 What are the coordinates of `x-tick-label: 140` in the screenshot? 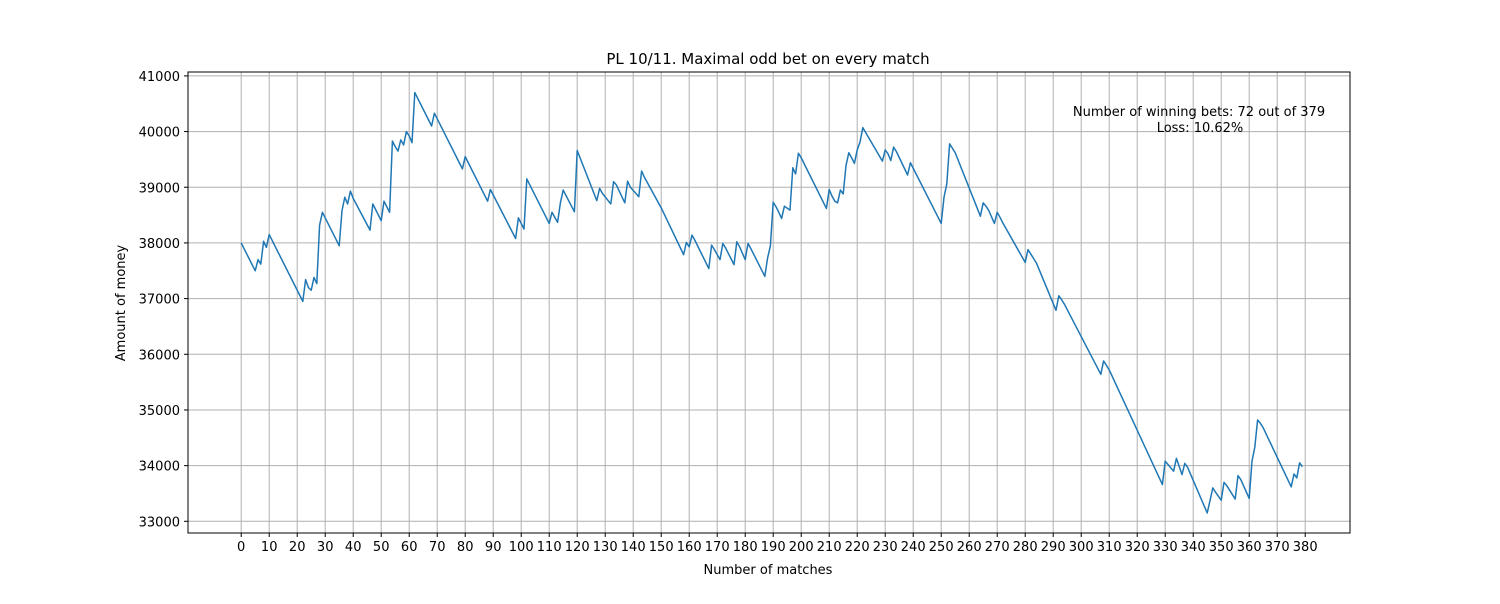 It's located at (633, 547).